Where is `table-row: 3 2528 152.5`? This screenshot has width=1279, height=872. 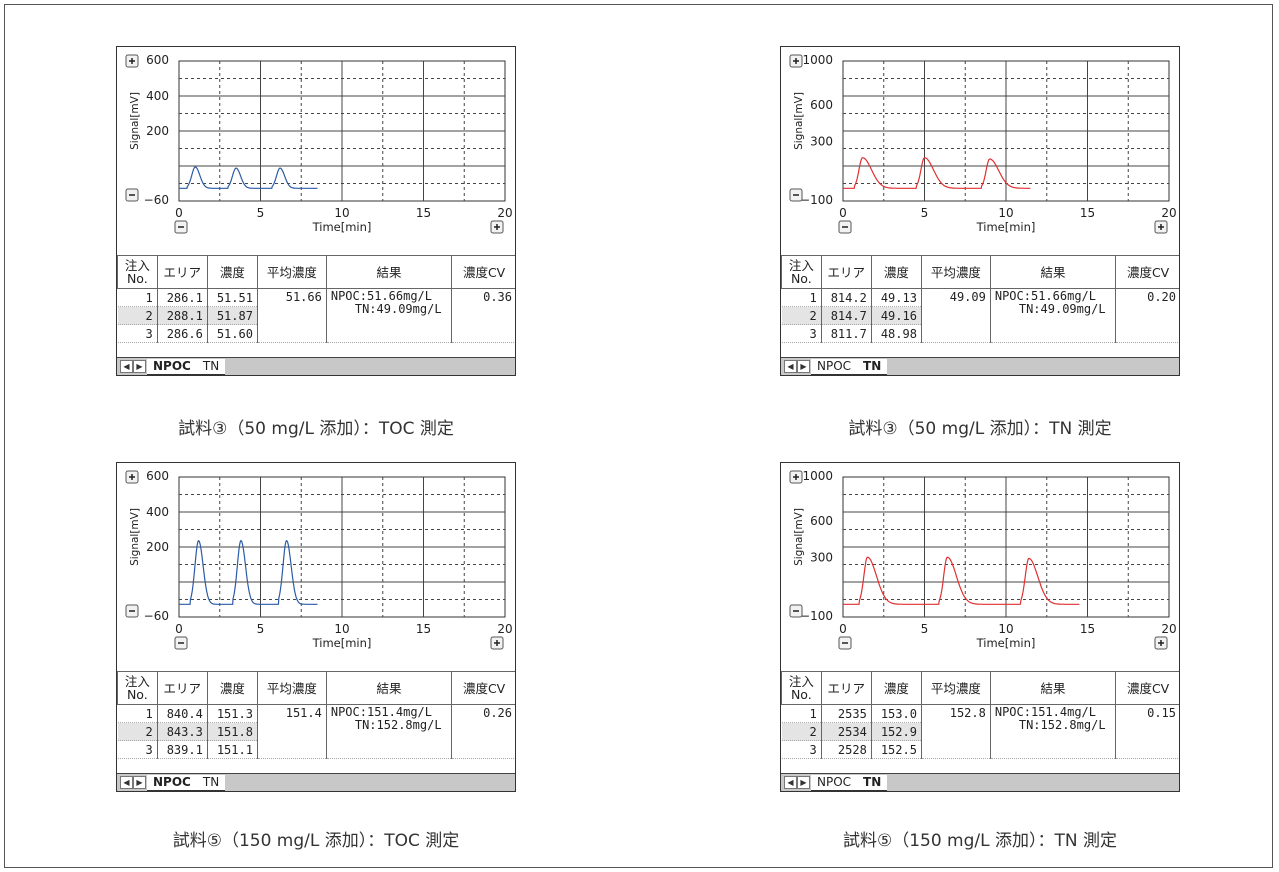
table-row: 3 2528 152.5 is located at coordinates (980, 749).